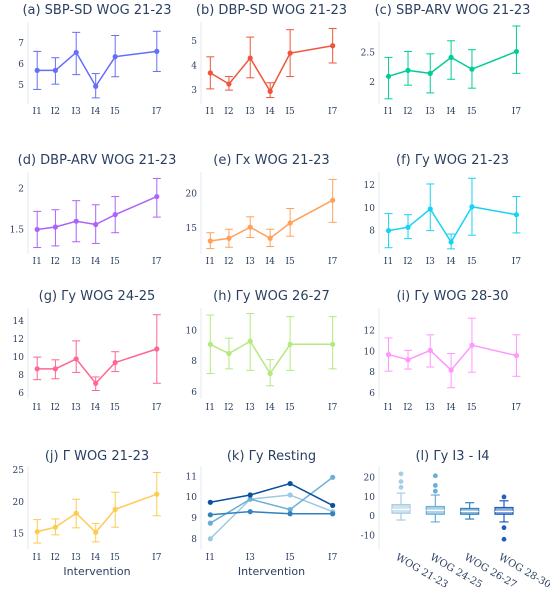 Image resolution: width=550 pixels, height=592 pixels. I want to click on panel-7: (h) Γy WOG 26-27 6 8 10 I1 I2 I3 I4 I5 I7, so click(262, 351).